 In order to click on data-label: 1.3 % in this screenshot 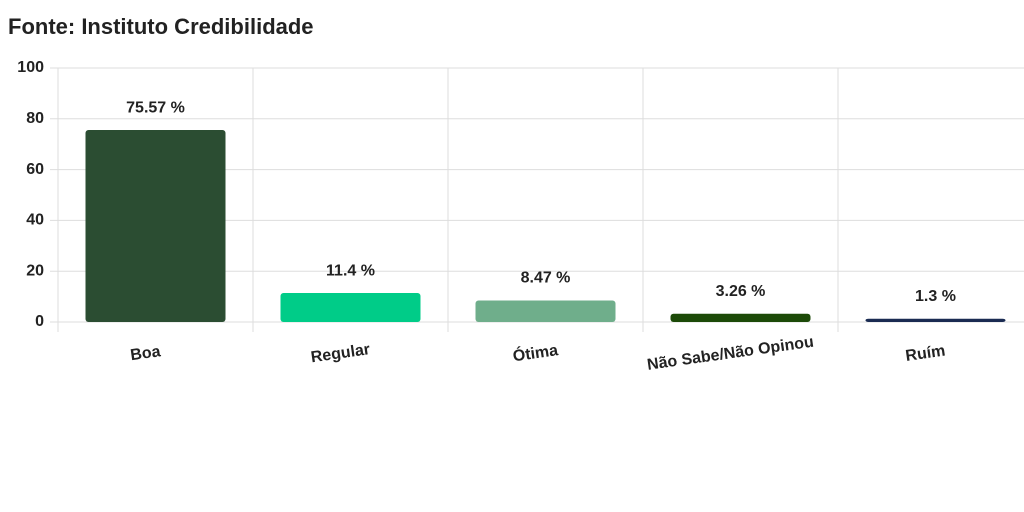, I will do `click(935, 296)`.